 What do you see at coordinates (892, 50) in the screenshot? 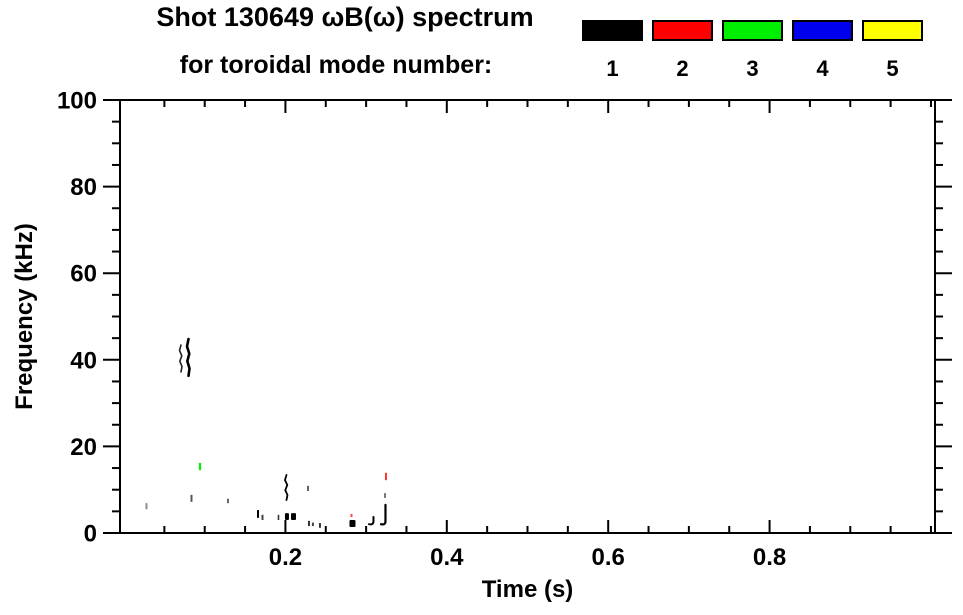
I see `legend-item-n5: 5` at bounding box center [892, 50].